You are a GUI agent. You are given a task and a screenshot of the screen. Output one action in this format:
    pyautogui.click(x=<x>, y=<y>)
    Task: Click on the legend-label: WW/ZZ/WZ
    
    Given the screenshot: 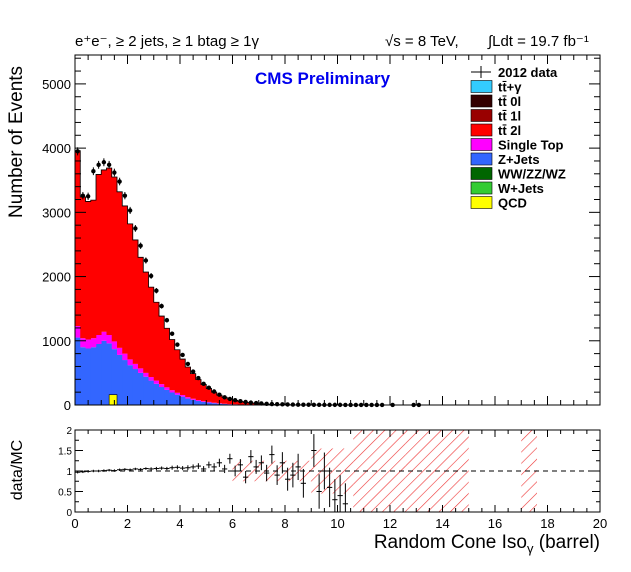 What is the action you would take?
    pyautogui.click(x=532, y=174)
    